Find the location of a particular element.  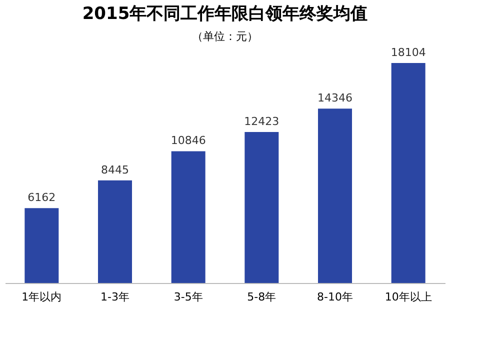

data-label: 8445 is located at coordinates (115, 169).